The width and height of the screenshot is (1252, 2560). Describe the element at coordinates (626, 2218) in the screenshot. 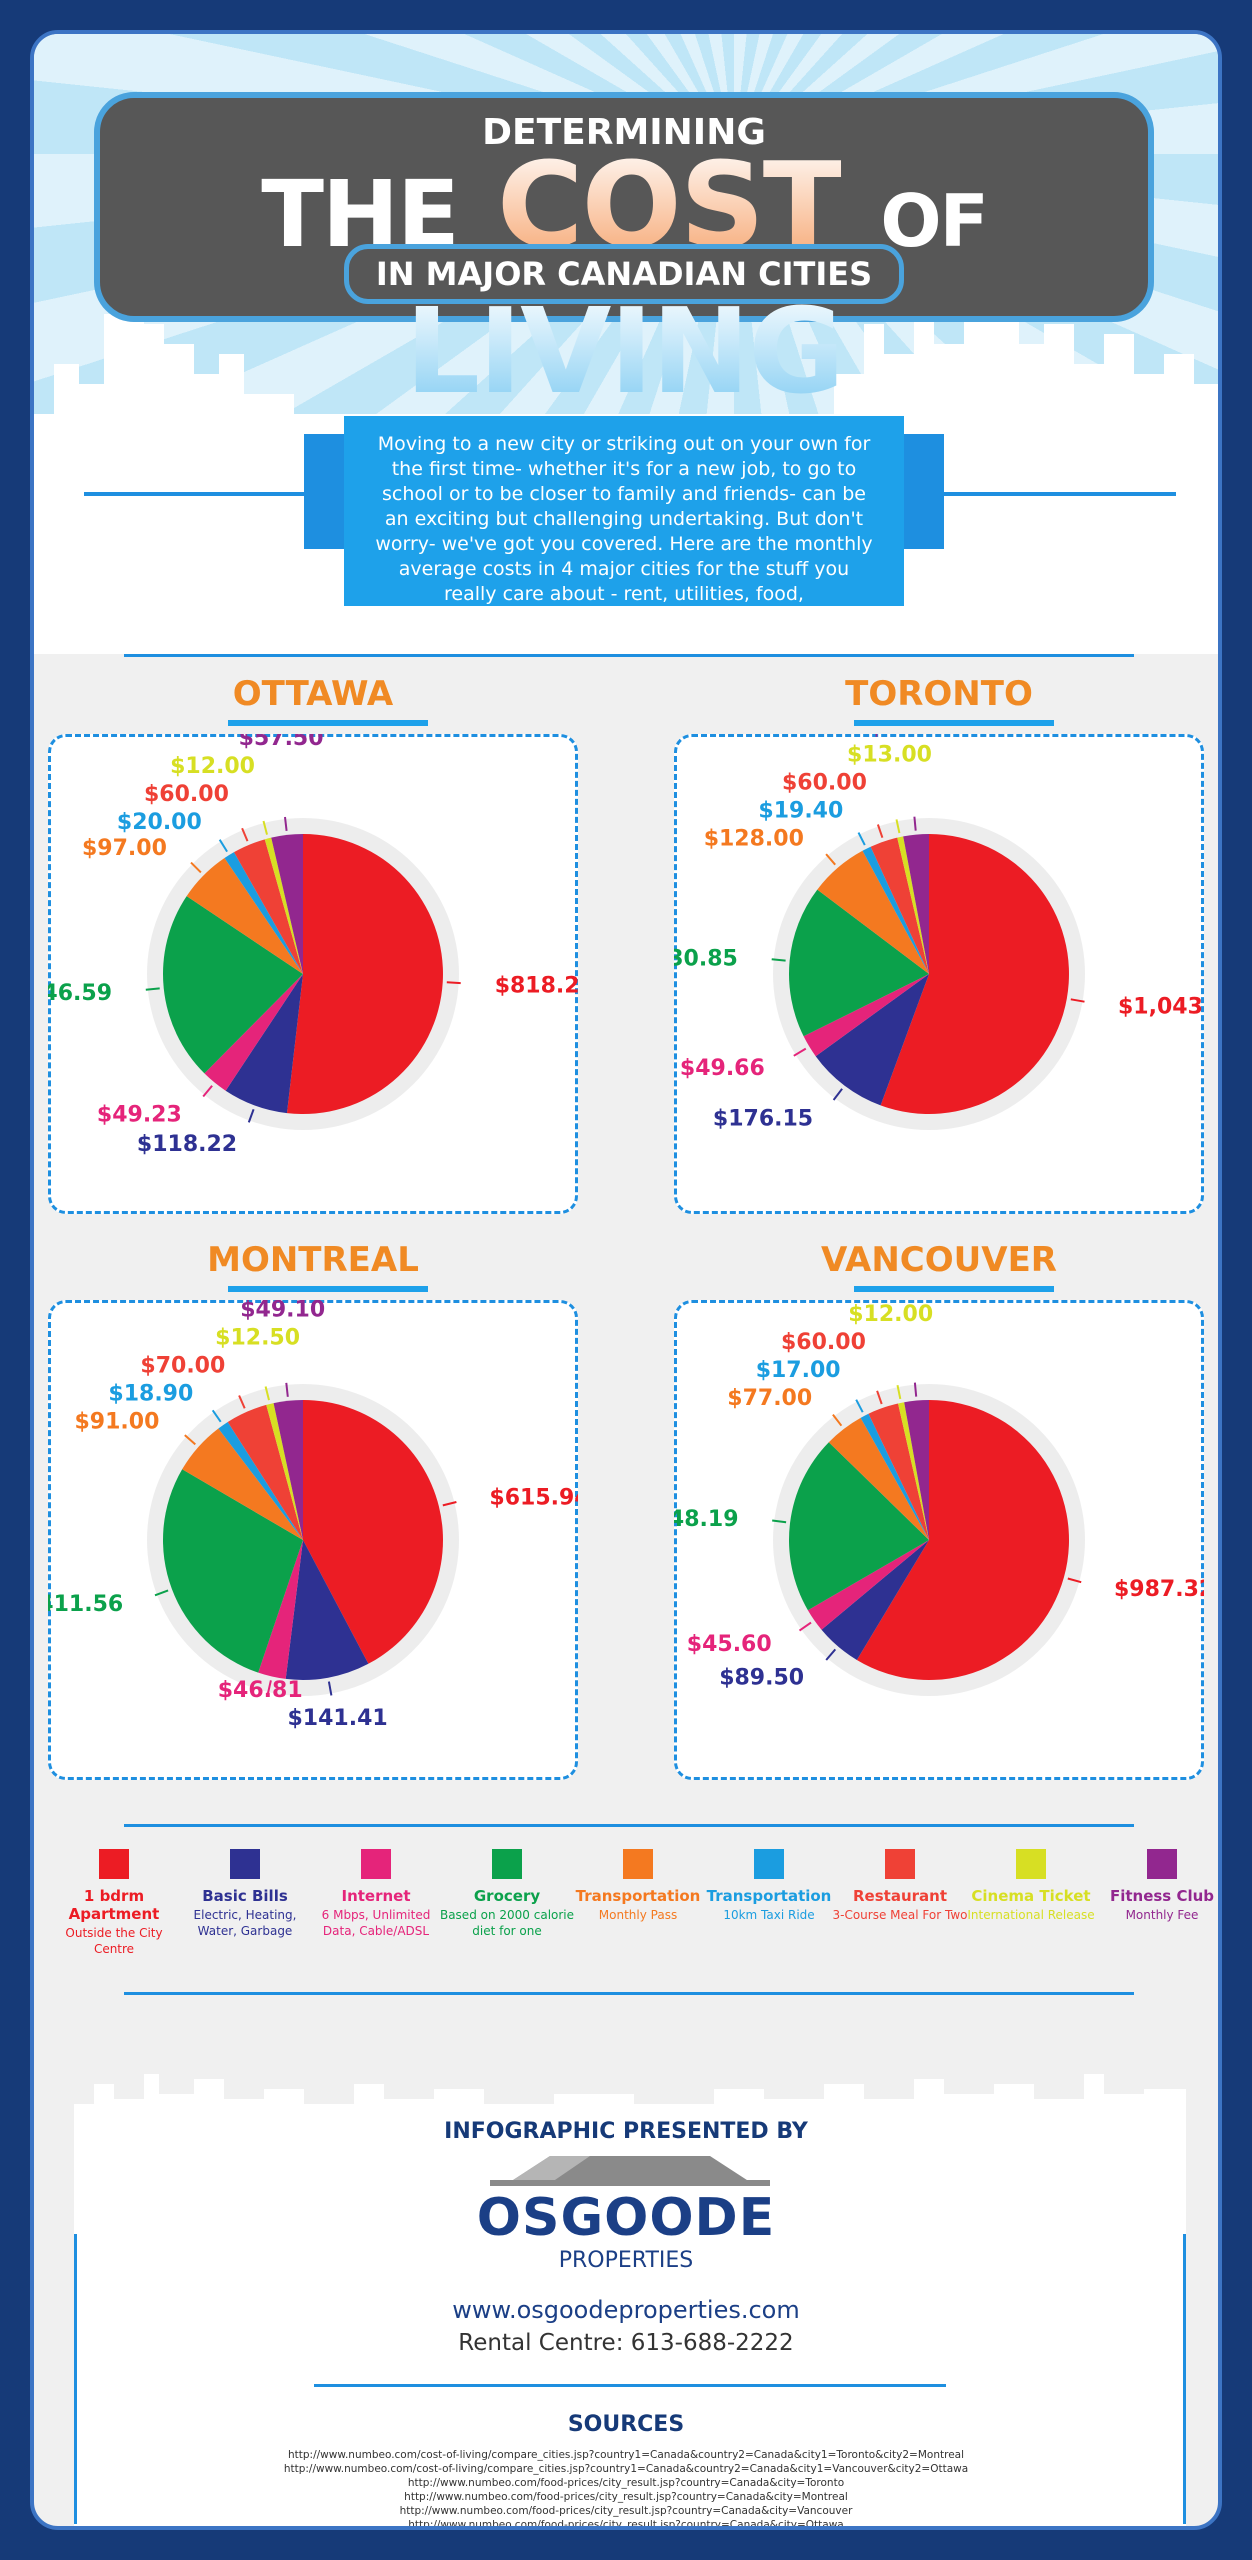

I see `logo-wordmark: OSGOODE` at that location.